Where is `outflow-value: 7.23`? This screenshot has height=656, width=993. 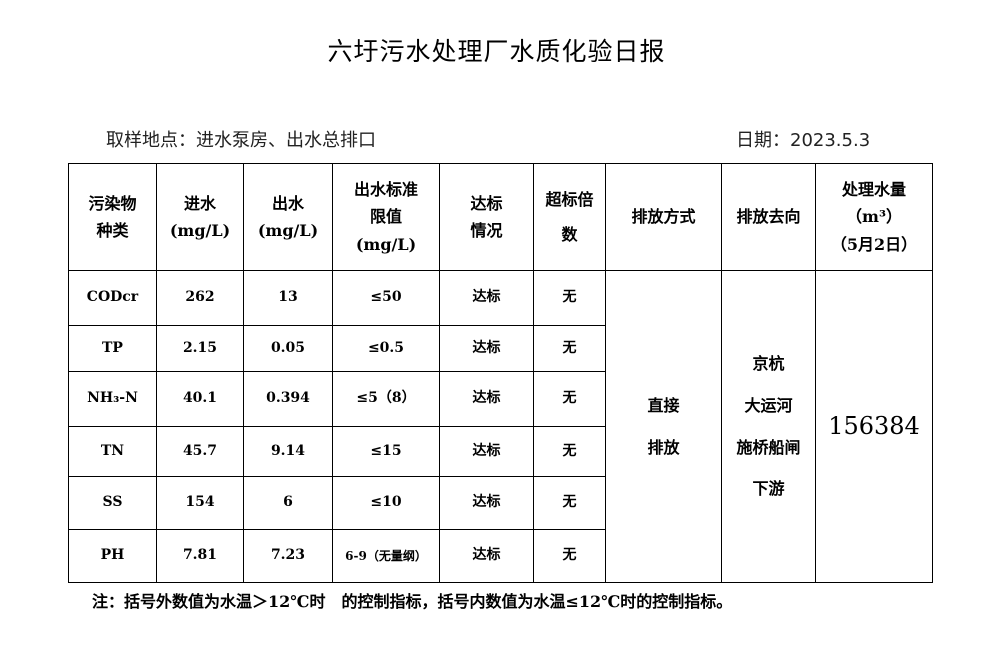 outflow-value: 7.23 is located at coordinates (288, 556).